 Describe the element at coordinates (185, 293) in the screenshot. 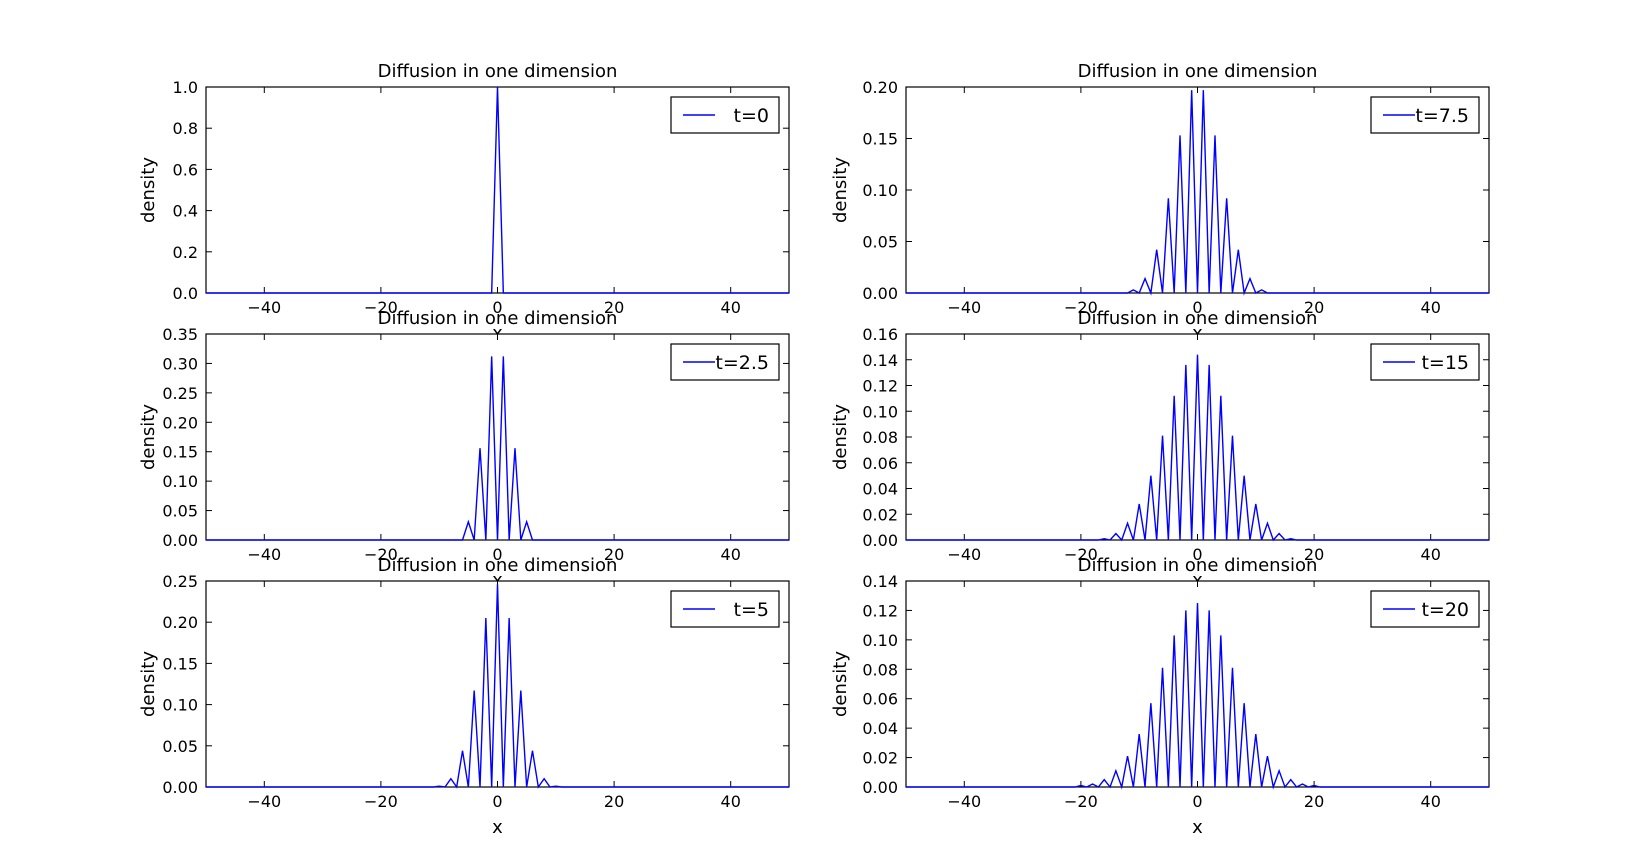

I see `y-tick-label: 0.0` at that location.